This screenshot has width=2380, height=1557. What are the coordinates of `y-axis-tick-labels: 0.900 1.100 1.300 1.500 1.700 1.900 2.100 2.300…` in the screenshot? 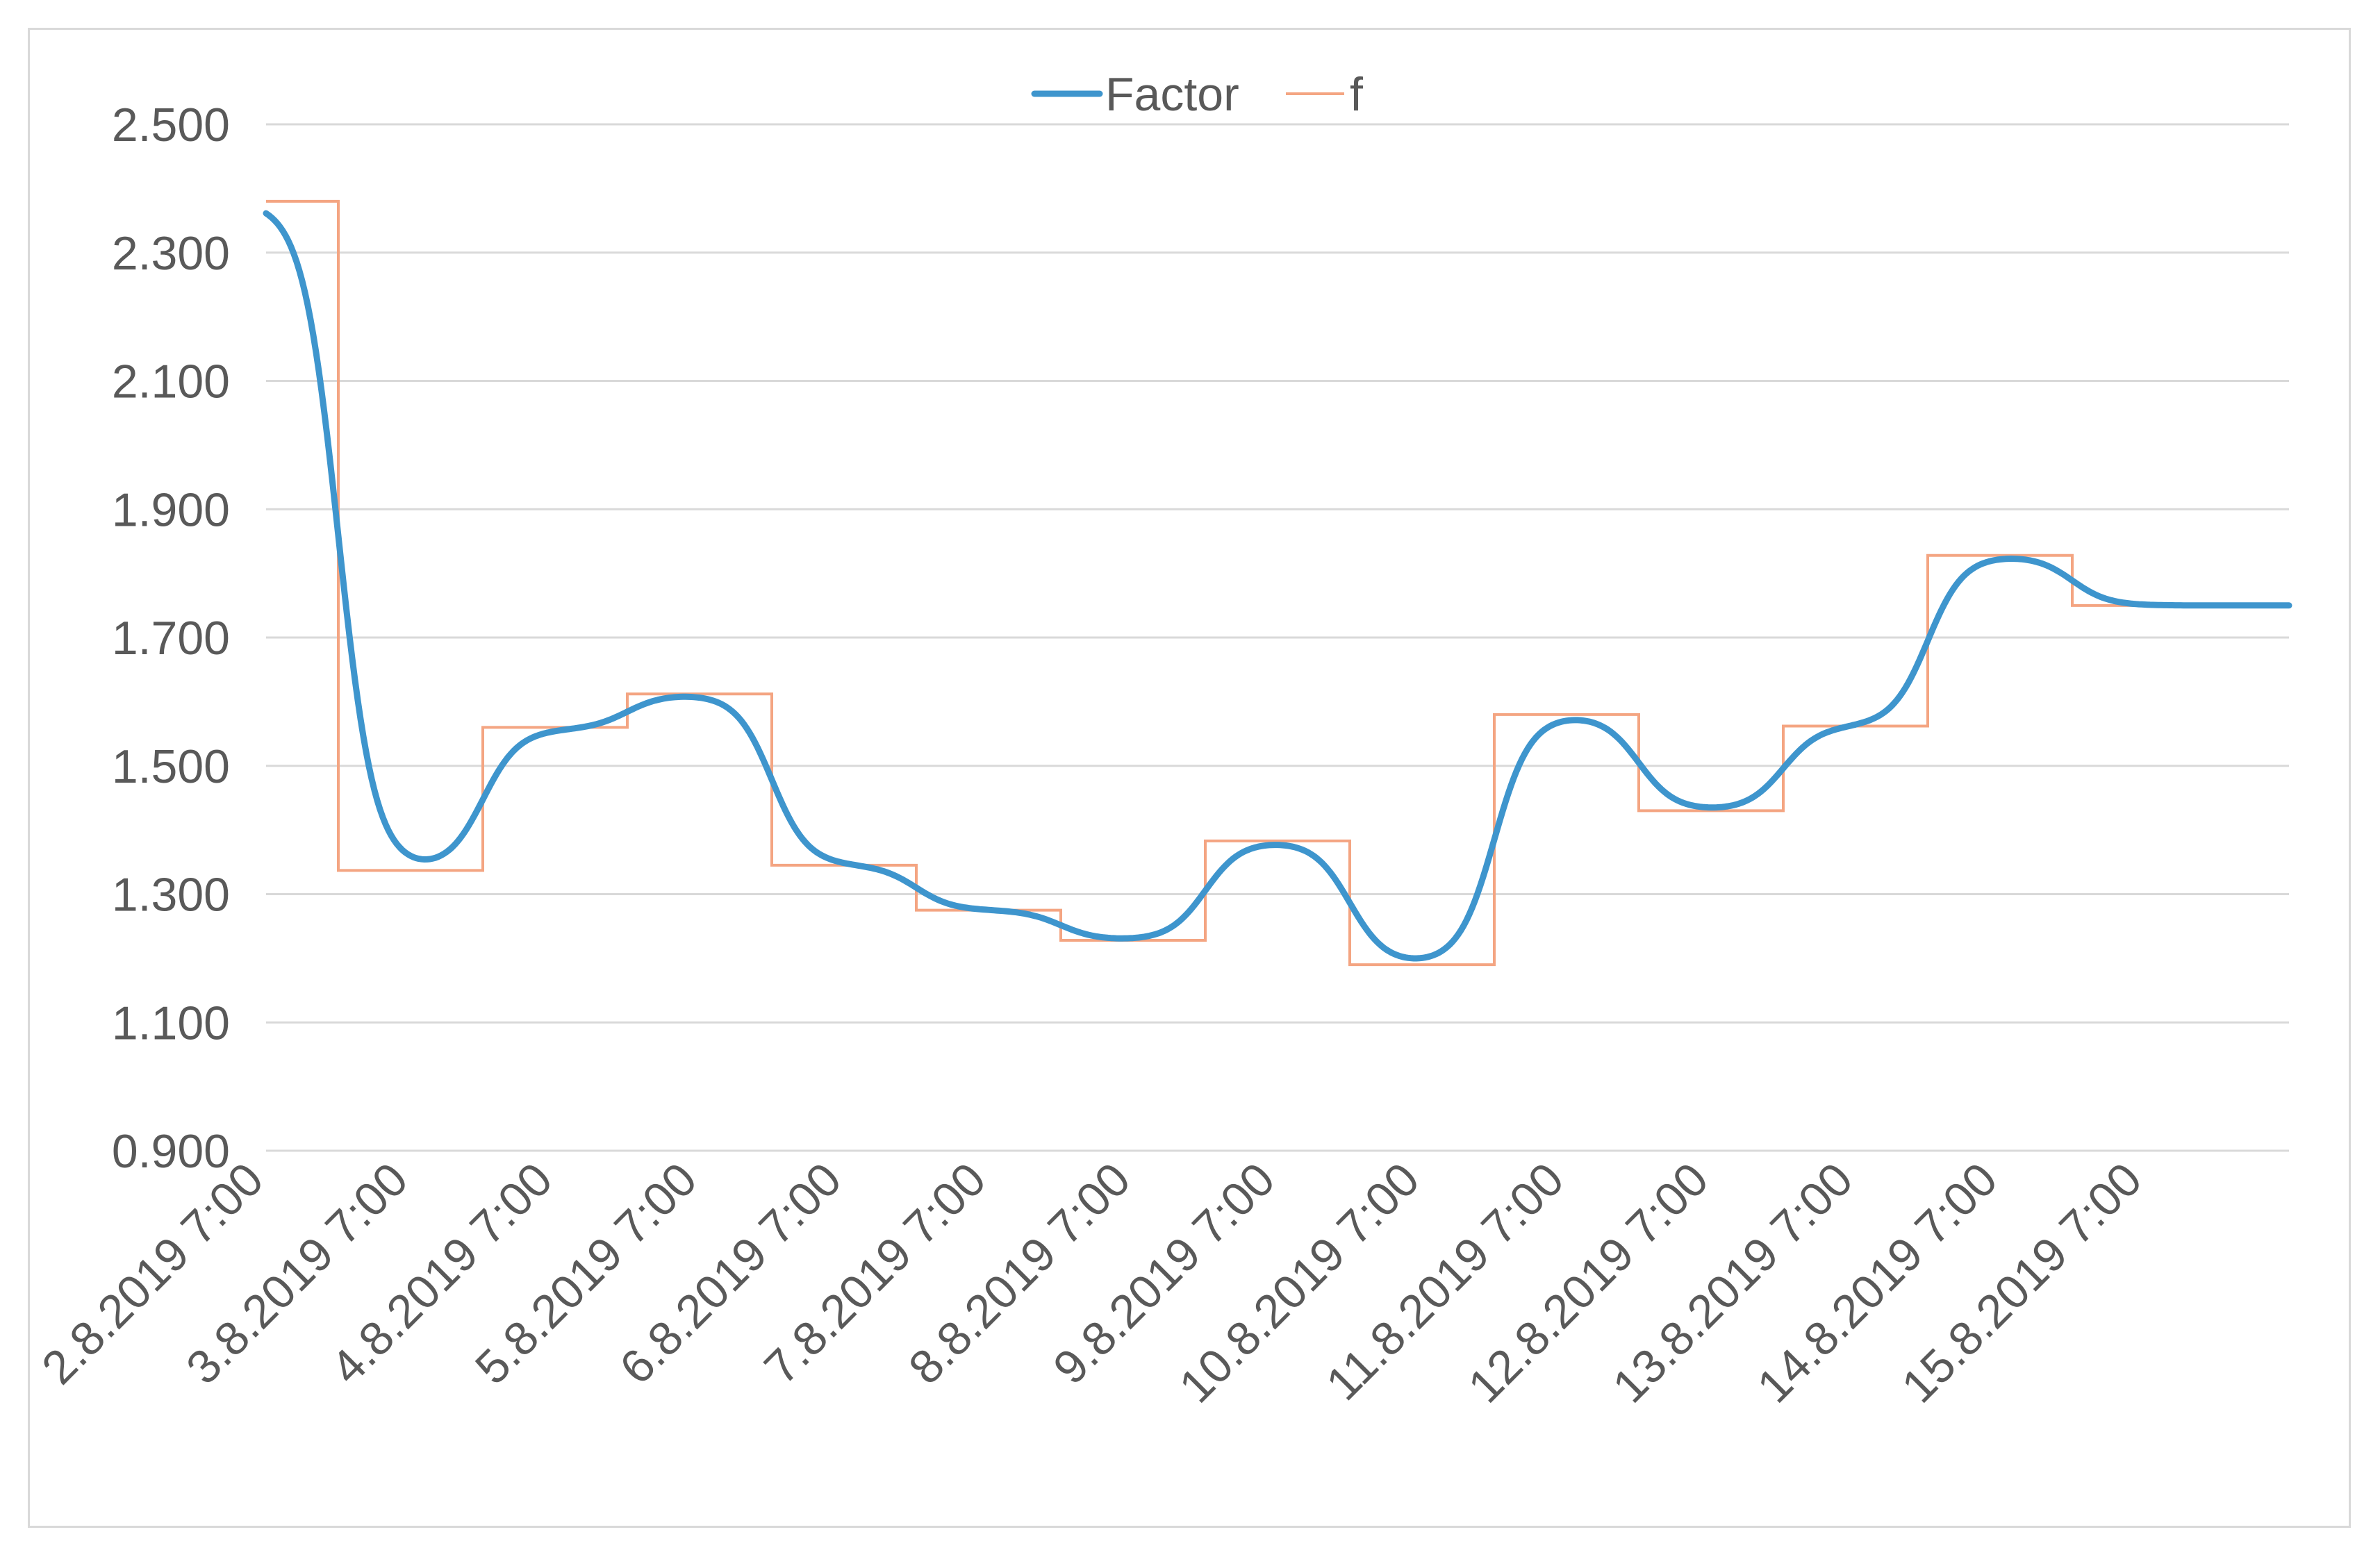 It's located at (171, 638).